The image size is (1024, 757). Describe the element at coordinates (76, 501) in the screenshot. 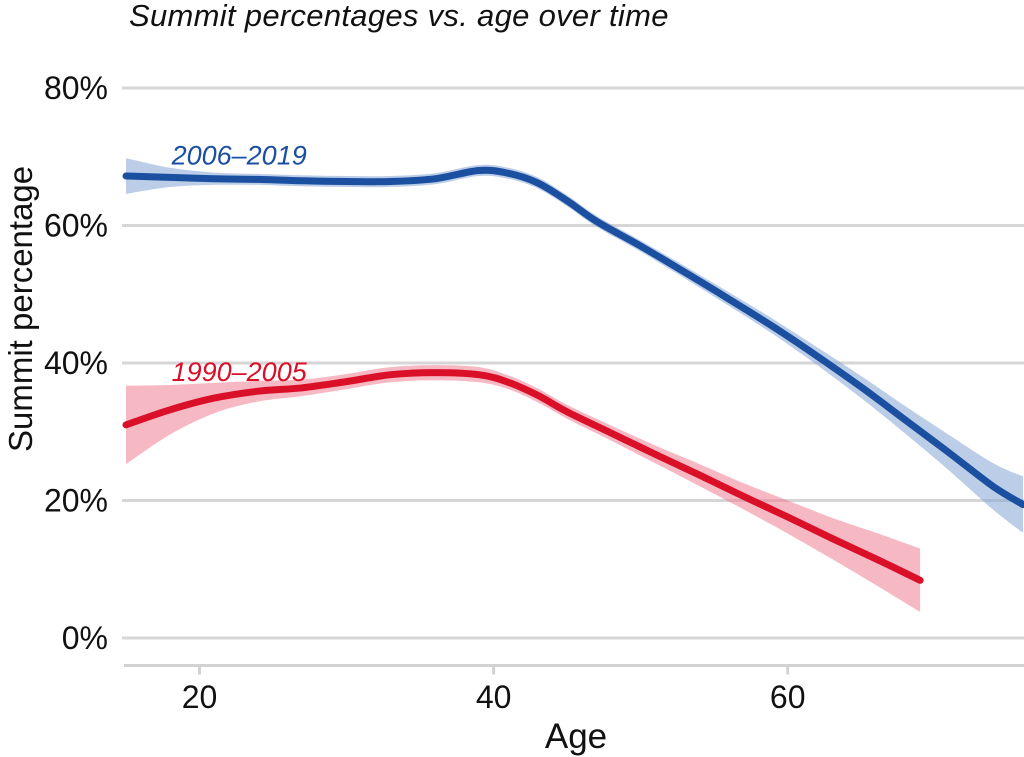

I see `y-tick-label-20-: 20%` at that location.